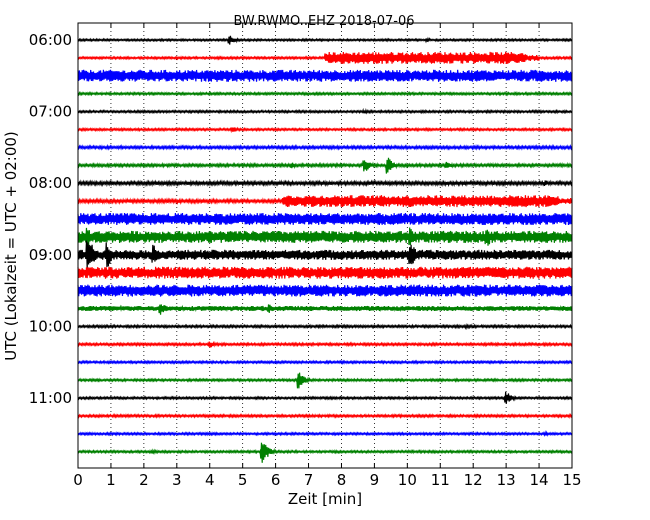 Image resolution: width=650 pixels, height=520 pixels. Describe the element at coordinates (11, 246) in the screenshot. I see `y-axis-label: UTC (Lokalzeit = UTC + 02:00)` at that location.